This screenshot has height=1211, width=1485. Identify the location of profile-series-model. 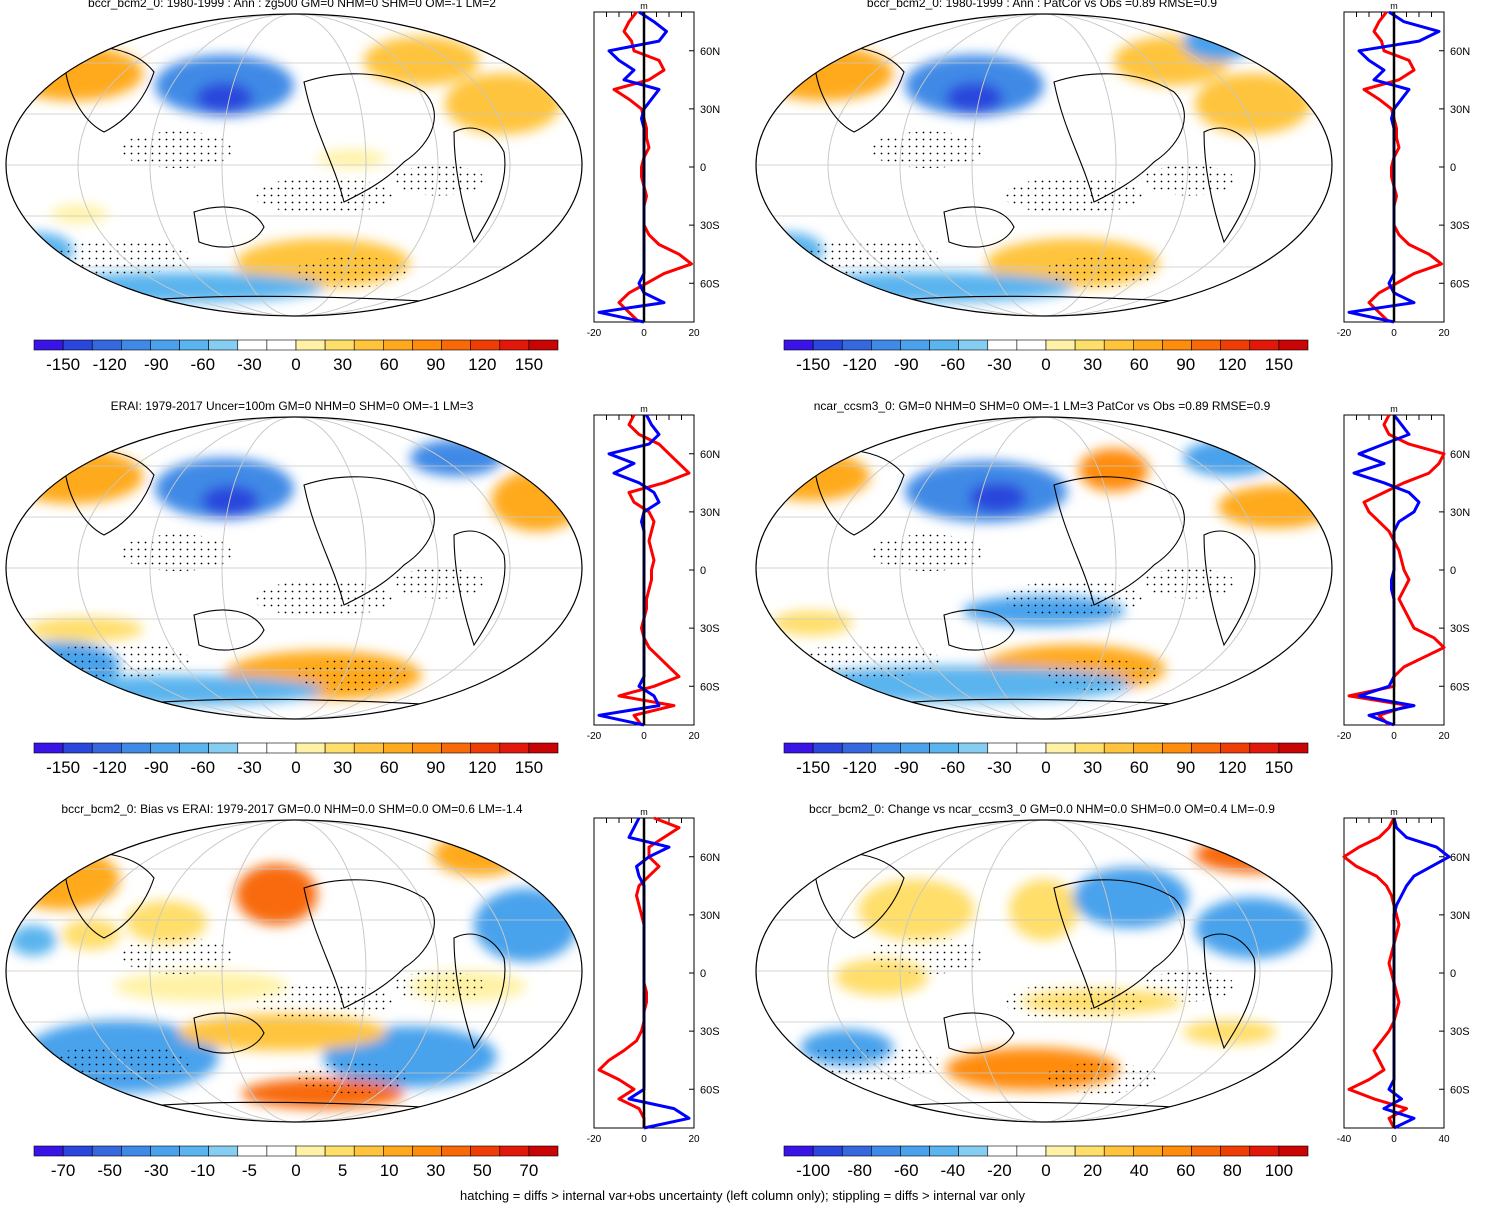
(1375, 973).